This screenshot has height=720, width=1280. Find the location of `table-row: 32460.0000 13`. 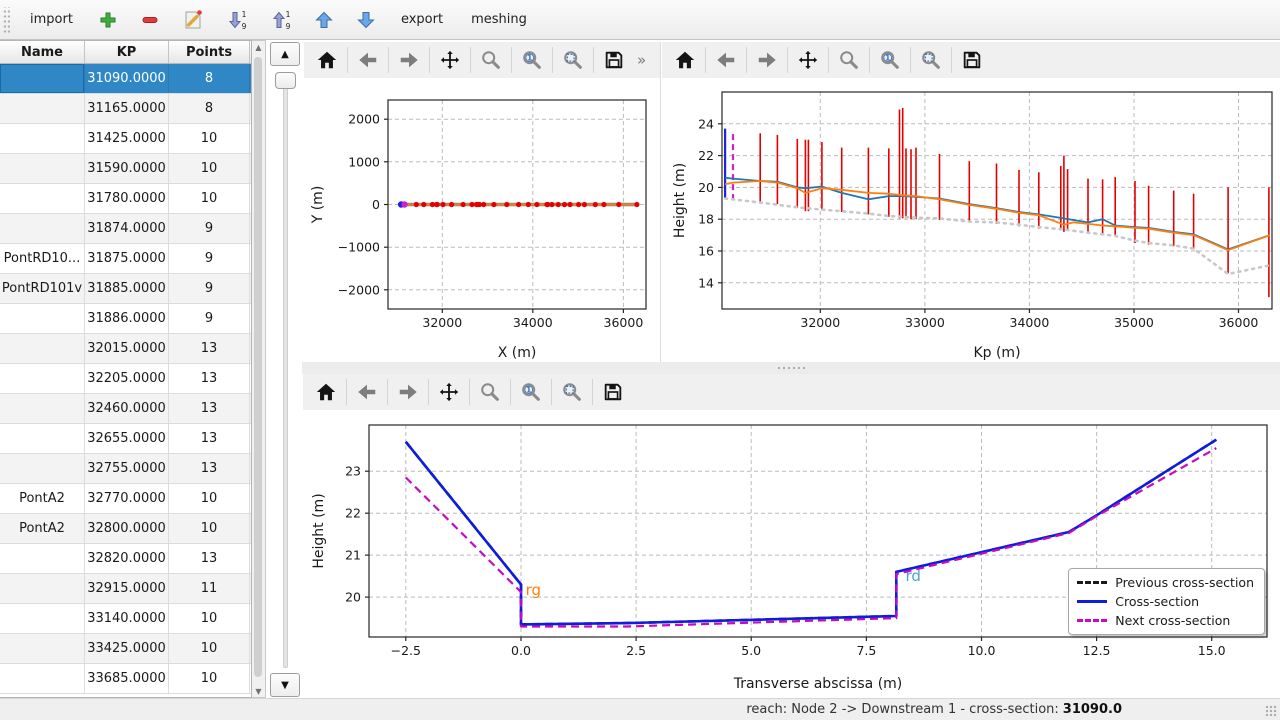

table-row: 32460.0000 13 is located at coordinates (125, 409).